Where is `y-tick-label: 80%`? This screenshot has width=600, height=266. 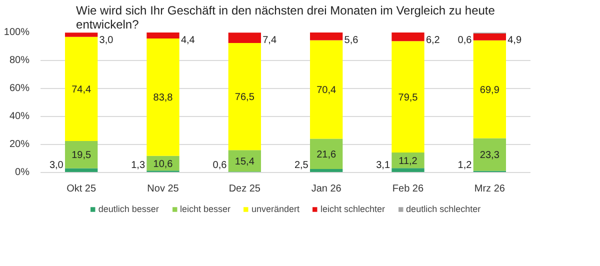 y-tick-label: 80% is located at coordinates (19, 60).